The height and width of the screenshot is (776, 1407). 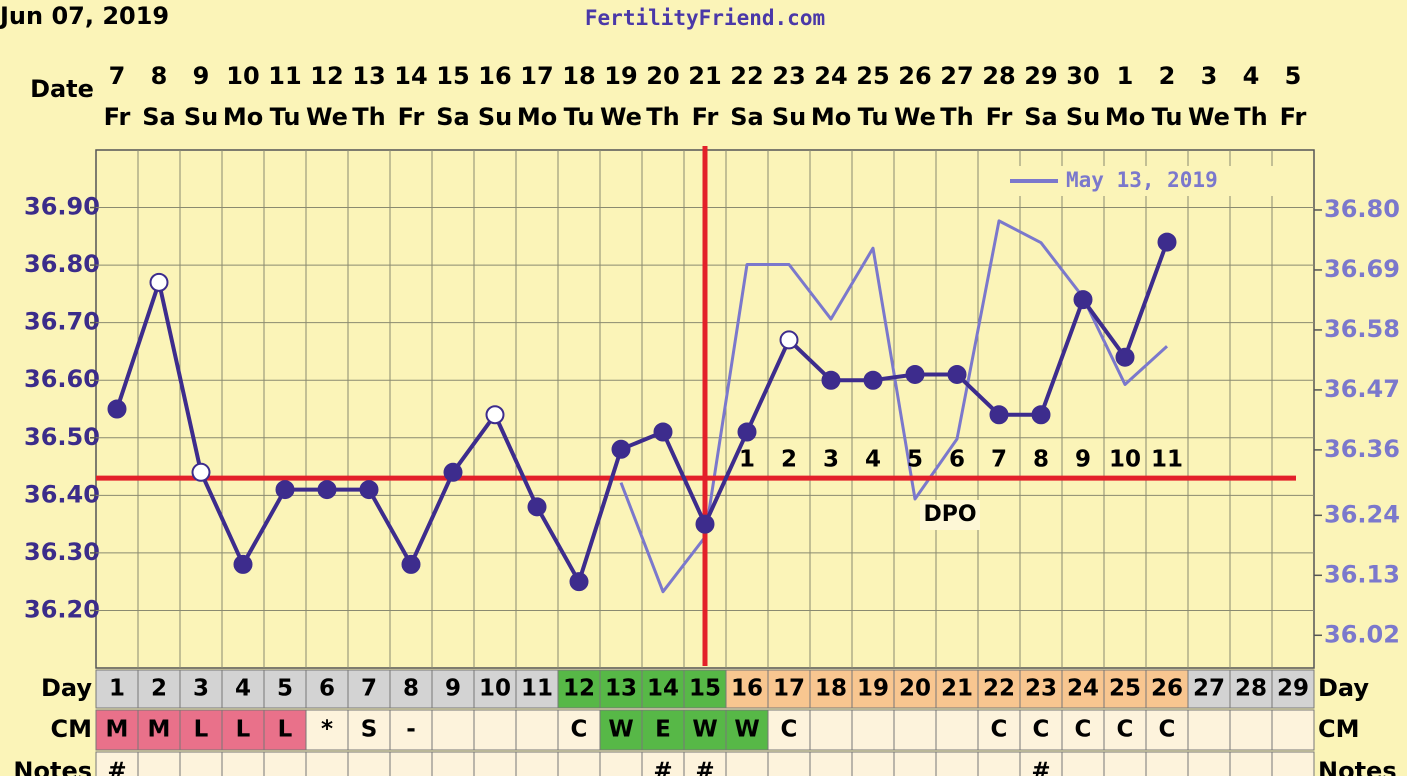 I want to click on table-cell-text: E, so click(x=663, y=730).